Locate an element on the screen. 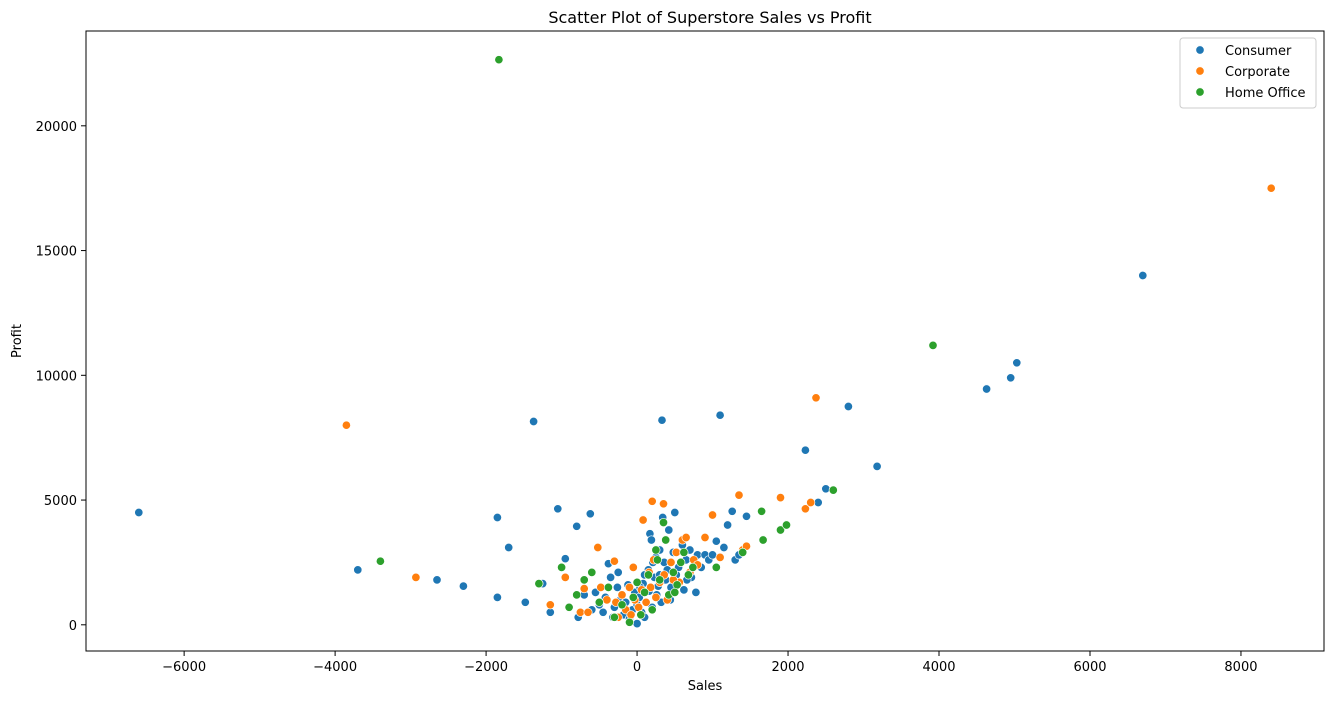 The image size is (1333, 701). x-axis: −6000 −4000 −2000 0 2000 4000 6000 8000 is located at coordinates (710, 663).